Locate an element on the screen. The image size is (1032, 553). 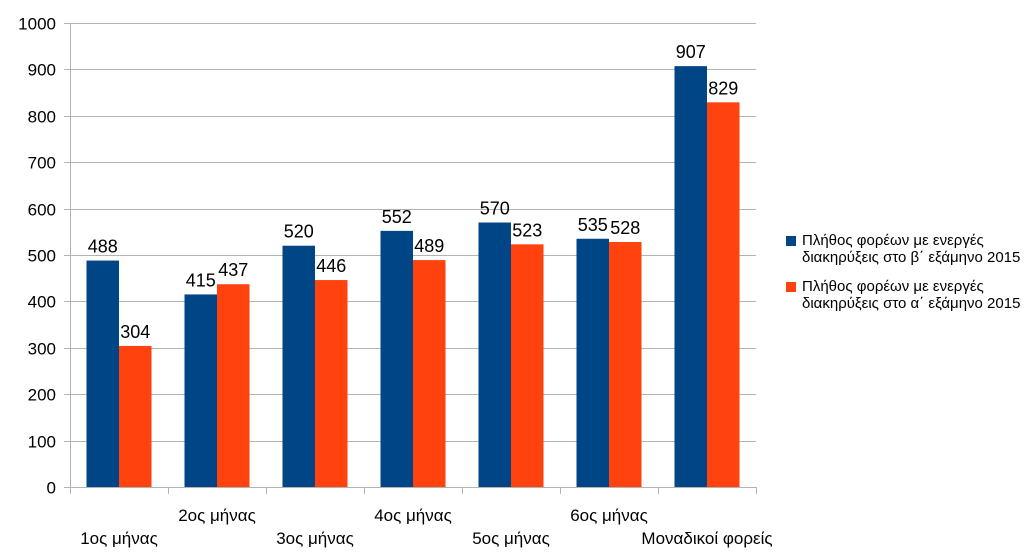
data-label: 489 is located at coordinates (429, 246).